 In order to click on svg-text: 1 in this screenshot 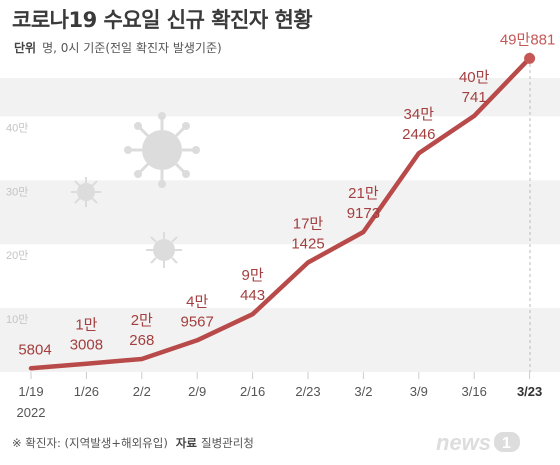, I will do `click(506, 443)`.